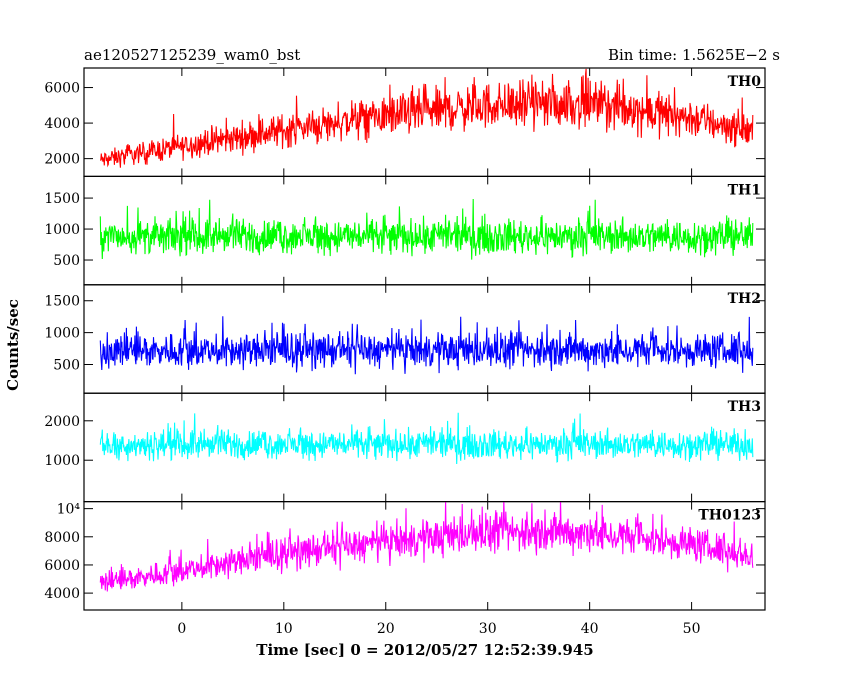  I want to click on series-line-th0123, so click(426, 546).